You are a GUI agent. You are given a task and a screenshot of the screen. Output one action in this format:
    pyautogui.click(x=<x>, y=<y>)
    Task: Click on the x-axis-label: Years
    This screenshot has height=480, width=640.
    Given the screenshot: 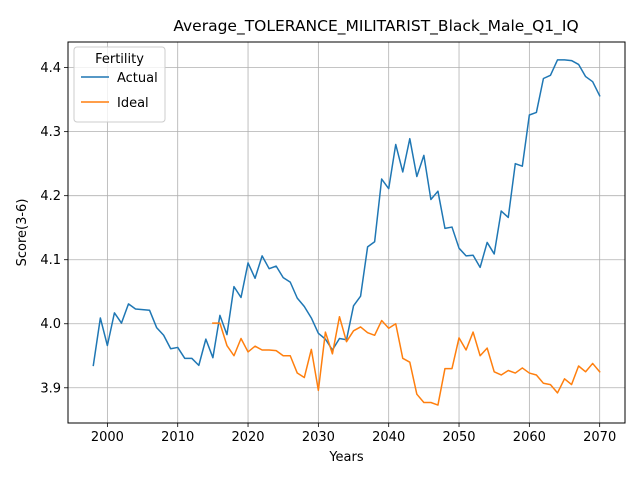 What is the action you would take?
    pyautogui.click(x=346, y=457)
    